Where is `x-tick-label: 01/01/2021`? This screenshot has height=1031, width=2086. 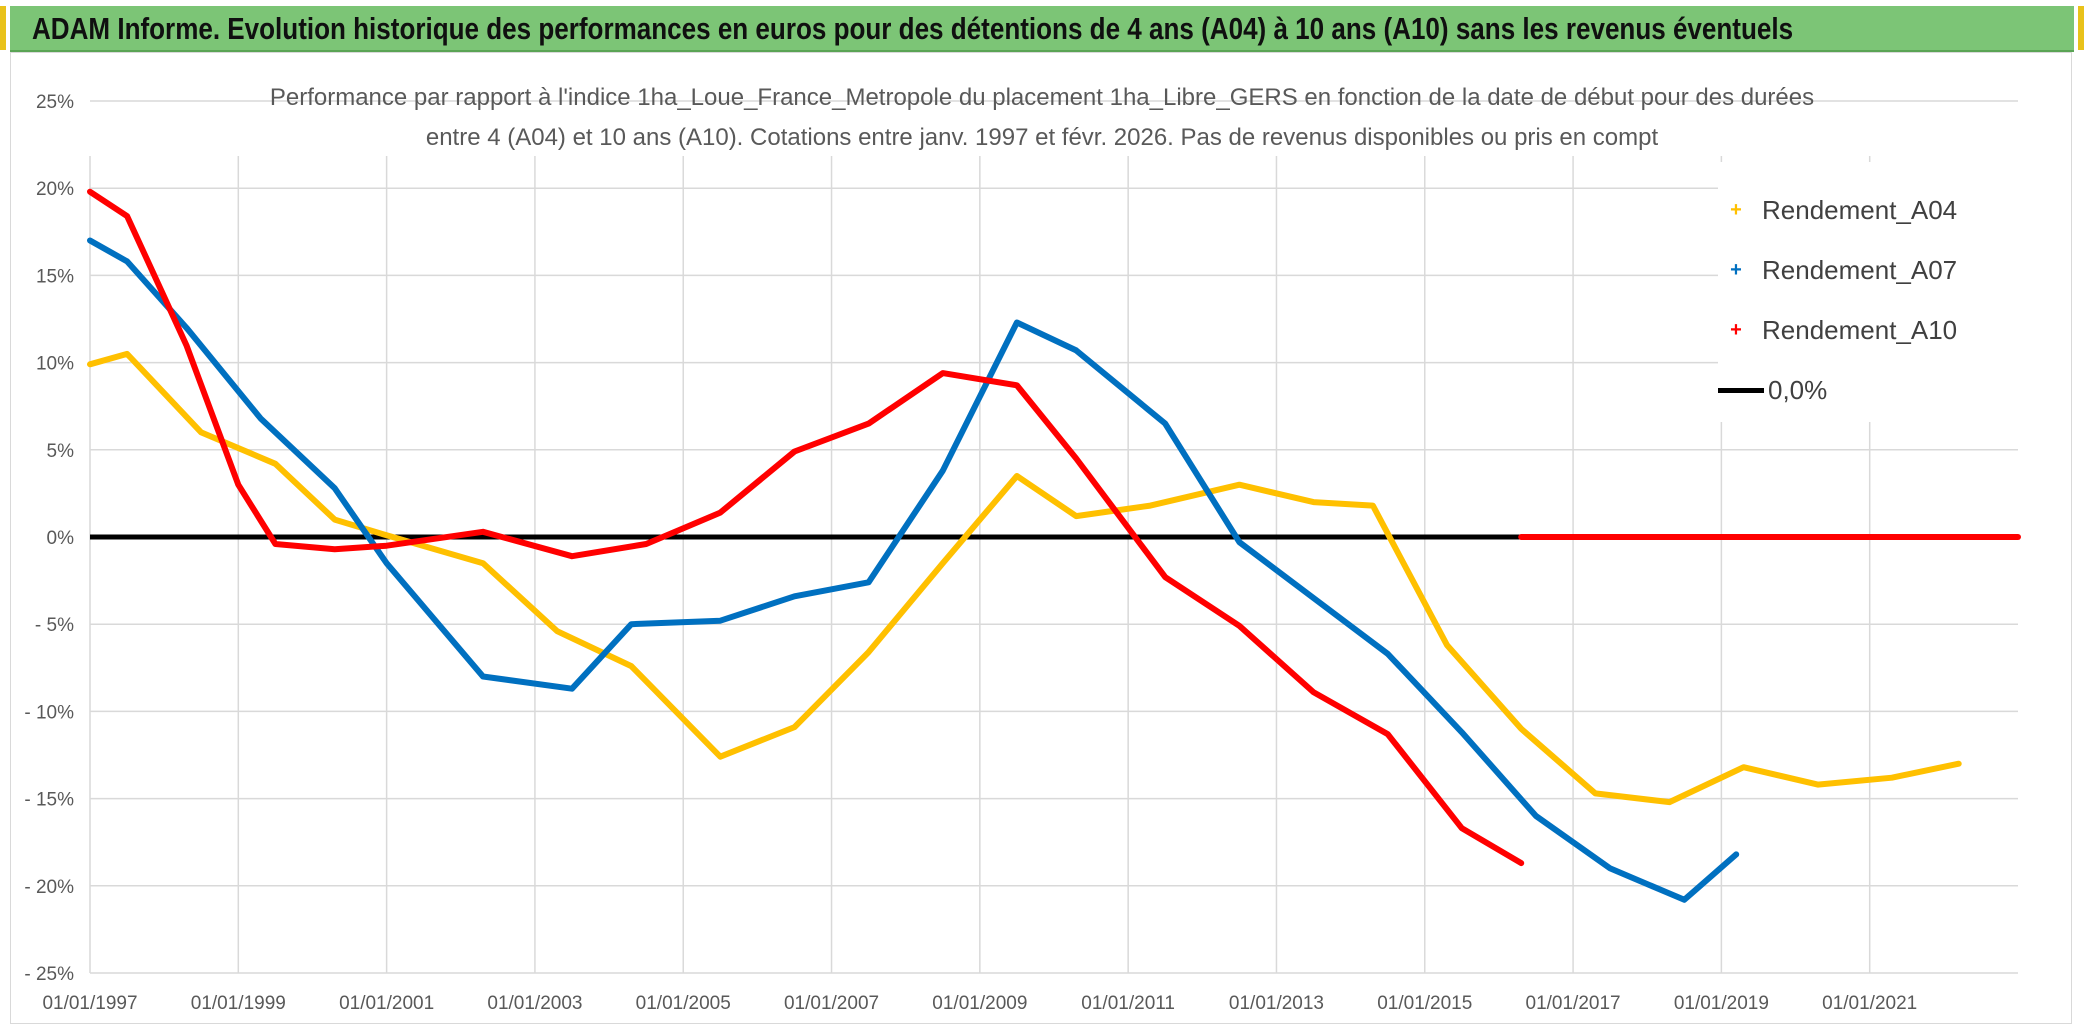
x-tick-label: 01/01/2021 is located at coordinates (1869, 1003).